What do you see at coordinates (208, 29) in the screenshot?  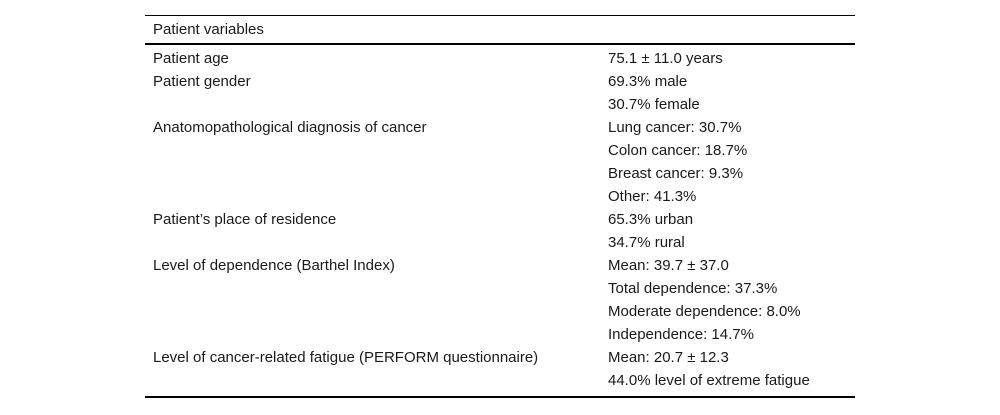 I see `table-header-label: Patient variables` at bounding box center [208, 29].